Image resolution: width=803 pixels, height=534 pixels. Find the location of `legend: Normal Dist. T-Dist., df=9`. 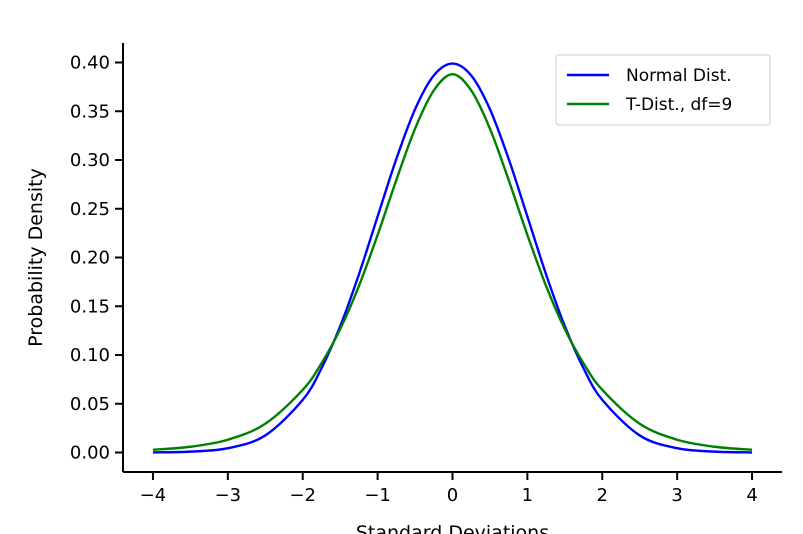

legend: Normal Dist. T-Dist., df=9 is located at coordinates (663, 90).